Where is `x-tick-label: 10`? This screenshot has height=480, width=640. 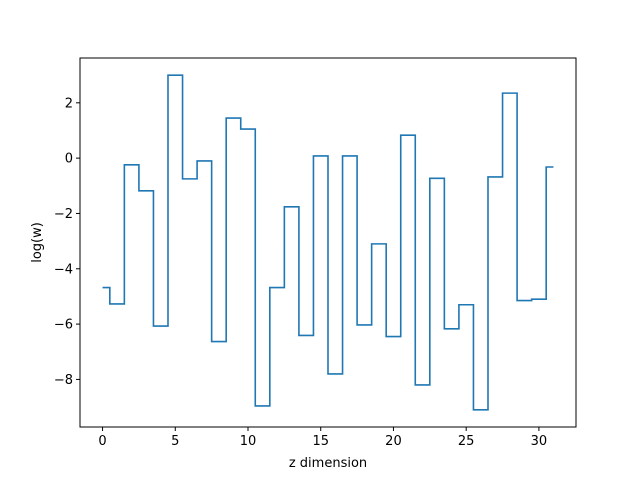
x-tick-label: 10 is located at coordinates (248, 441).